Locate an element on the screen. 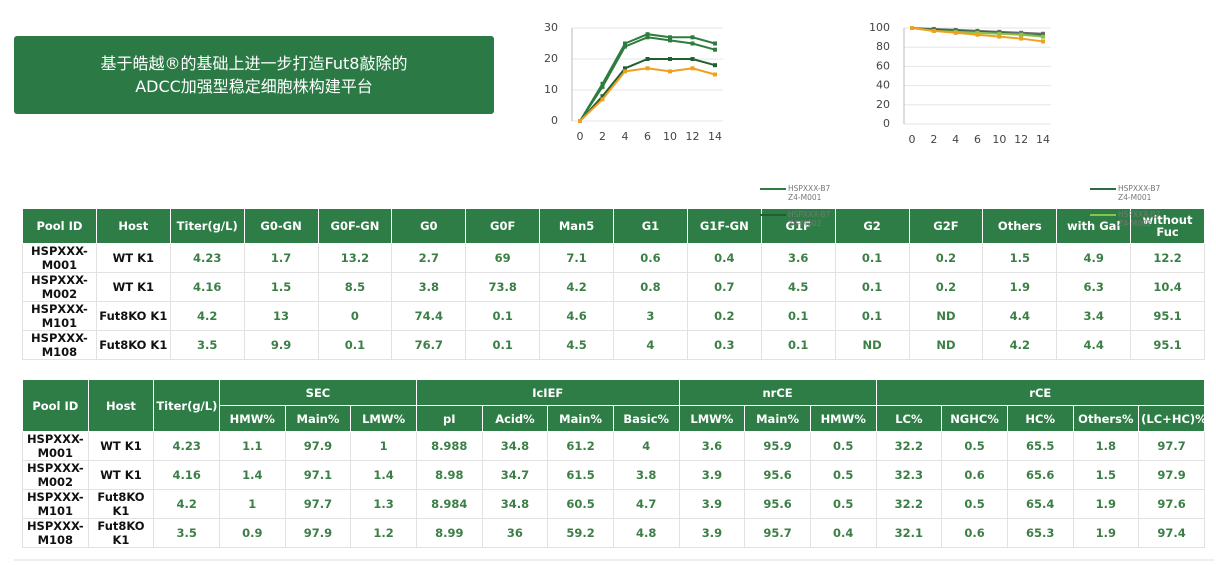 Image resolution: width=1216 pixels, height=565 pixels. cell: 65.6 is located at coordinates (1040, 475).